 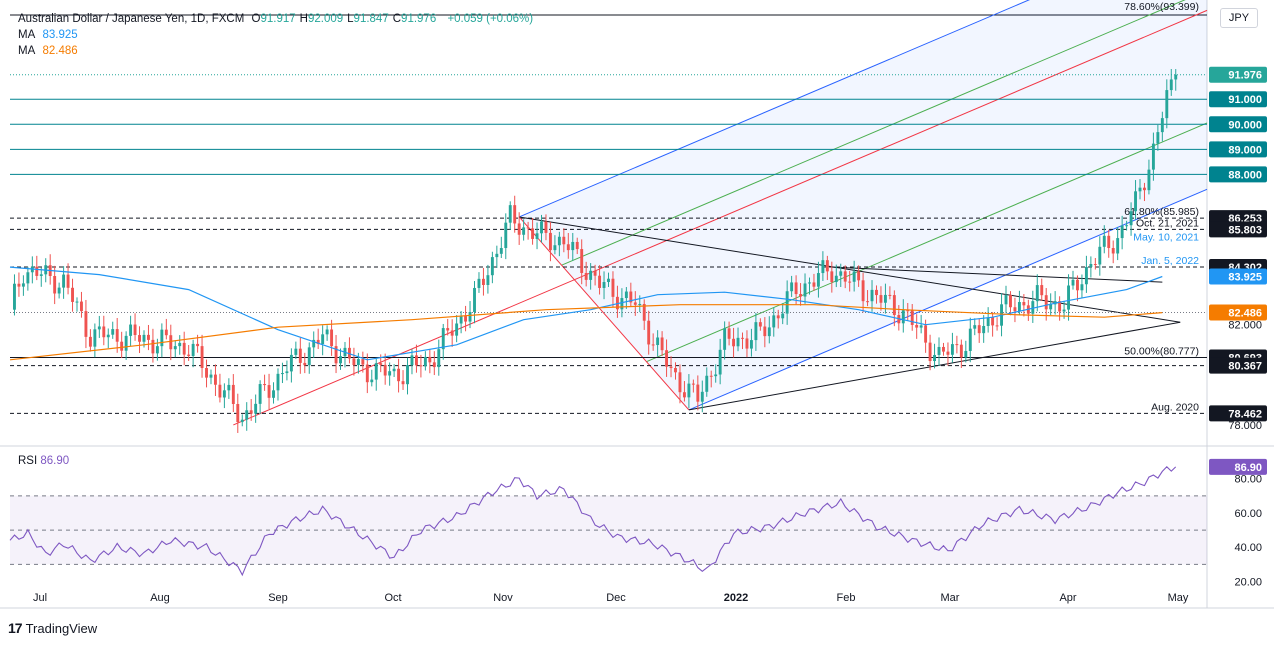 I want to click on level-note-secondary: May. 10, 2021, so click(x=1166, y=237).